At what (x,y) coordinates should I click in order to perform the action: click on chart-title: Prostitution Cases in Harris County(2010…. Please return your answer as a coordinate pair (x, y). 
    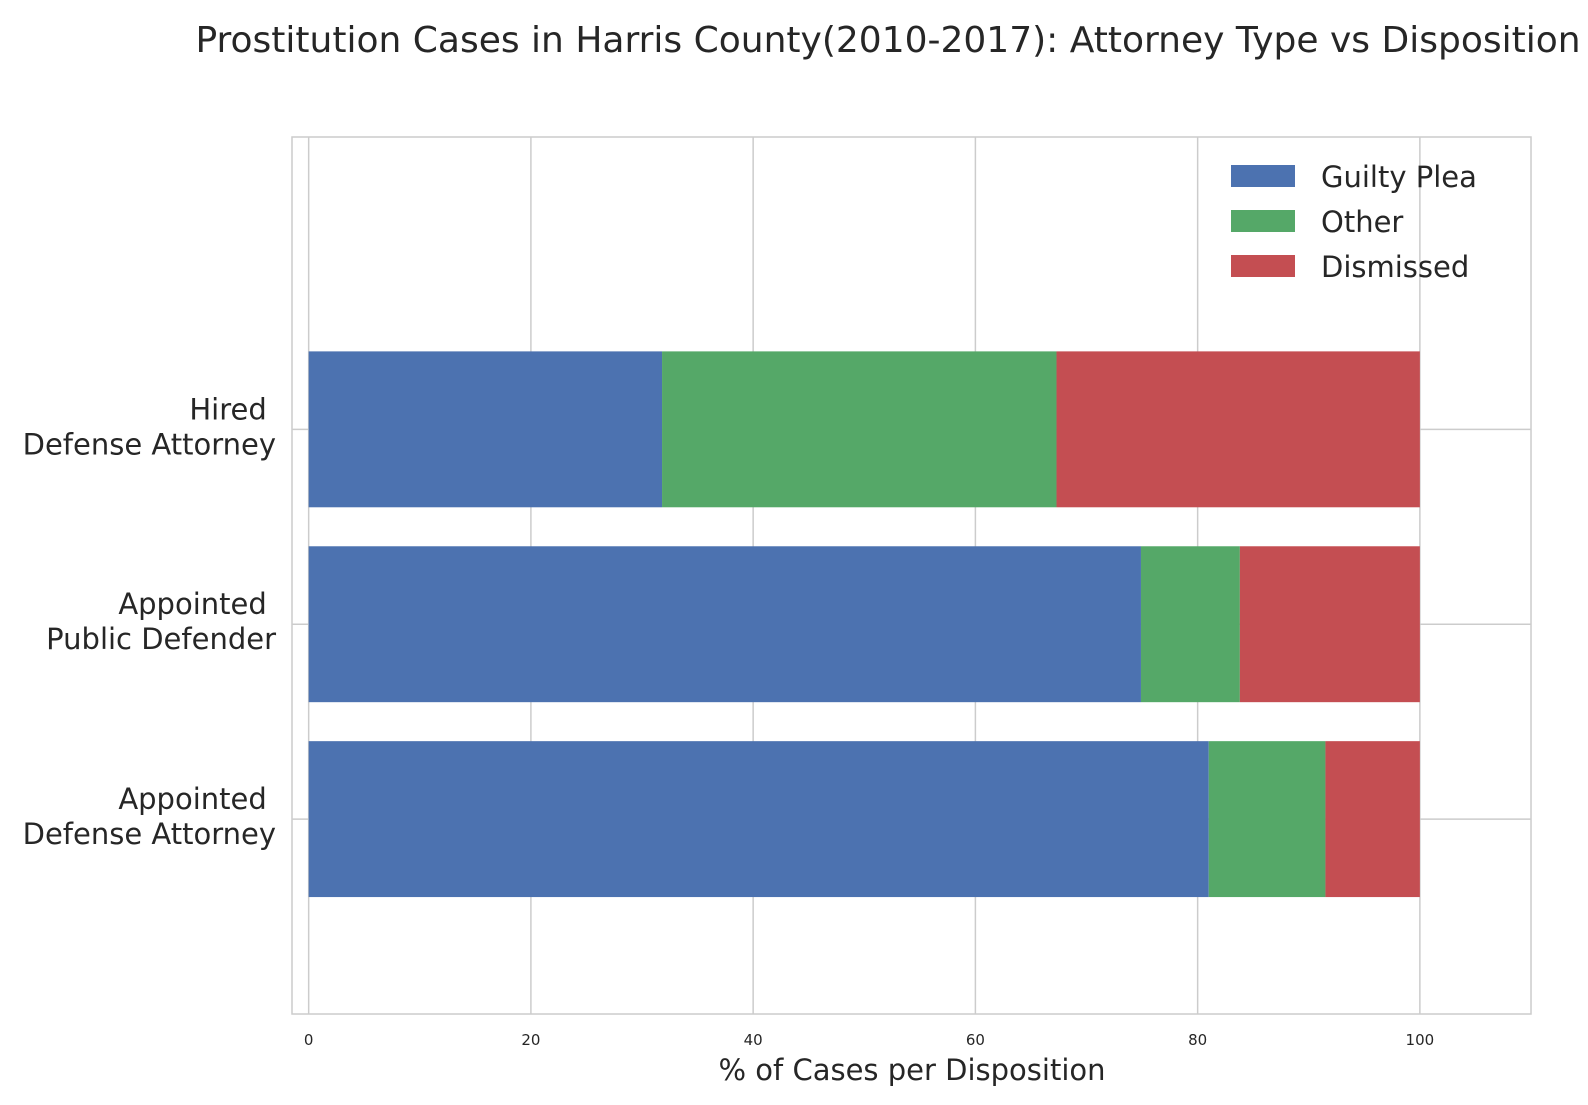
    Looking at the image, I should click on (887, 40).